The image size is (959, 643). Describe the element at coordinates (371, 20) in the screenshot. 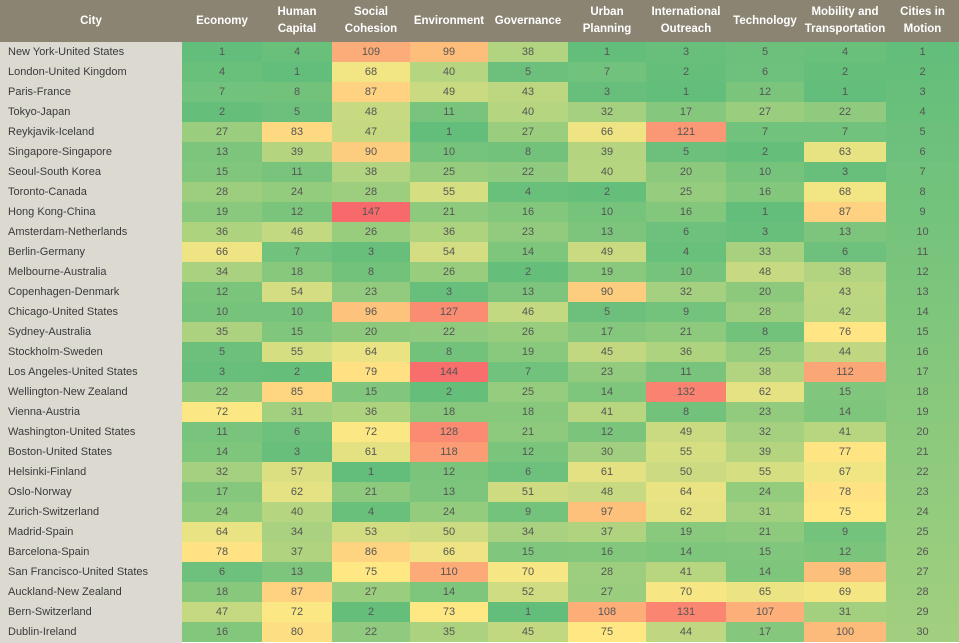

I see `column-header-social-cohesion: Social Cohesion` at that location.